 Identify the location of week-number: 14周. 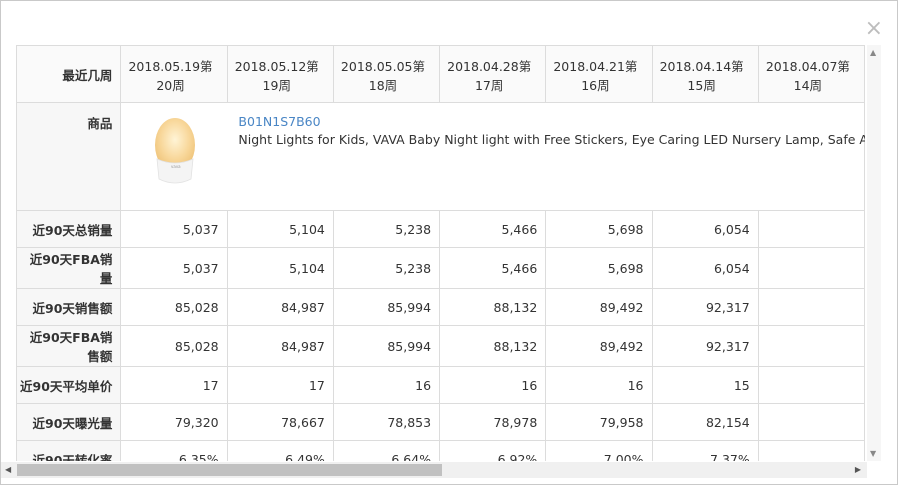
(808, 85).